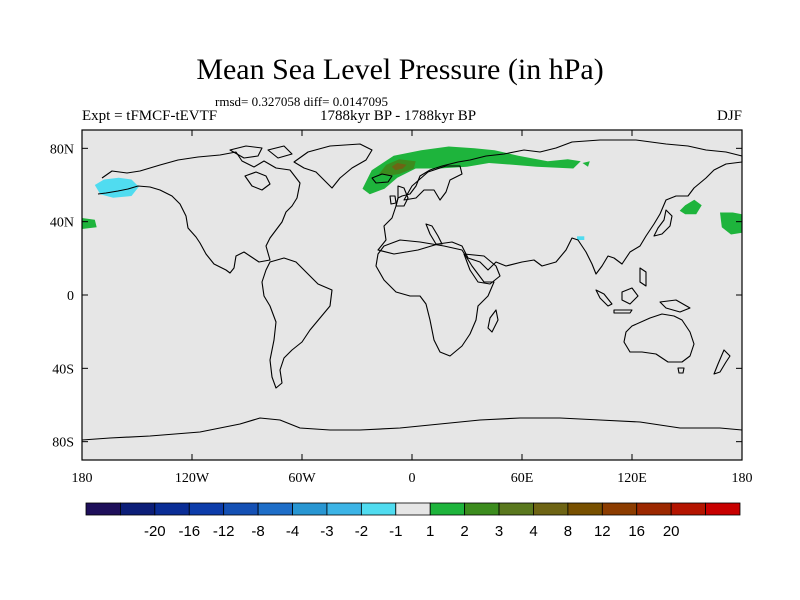 The image size is (800, 600). What do you see at coordinates (636, 531) in the screenshot?
I see `colorbar-label: 16` at bounding box center [636, 531].